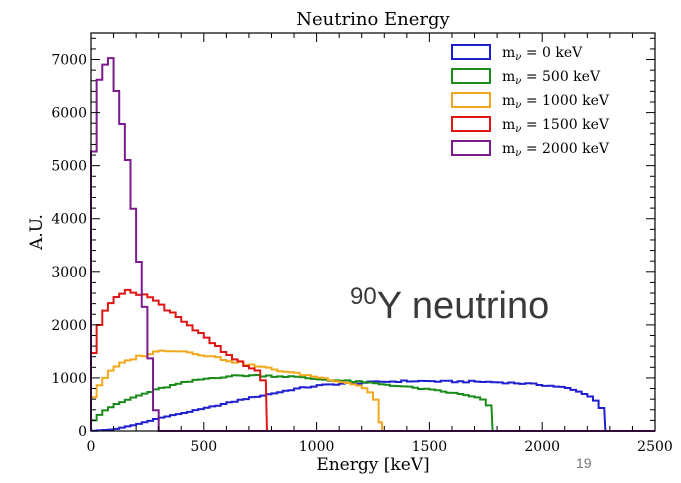 Image resolution: width=681 pixels, height=483 pixels. I want to click on legend-label-suffix: = 2000 keV, so click(565, 149).